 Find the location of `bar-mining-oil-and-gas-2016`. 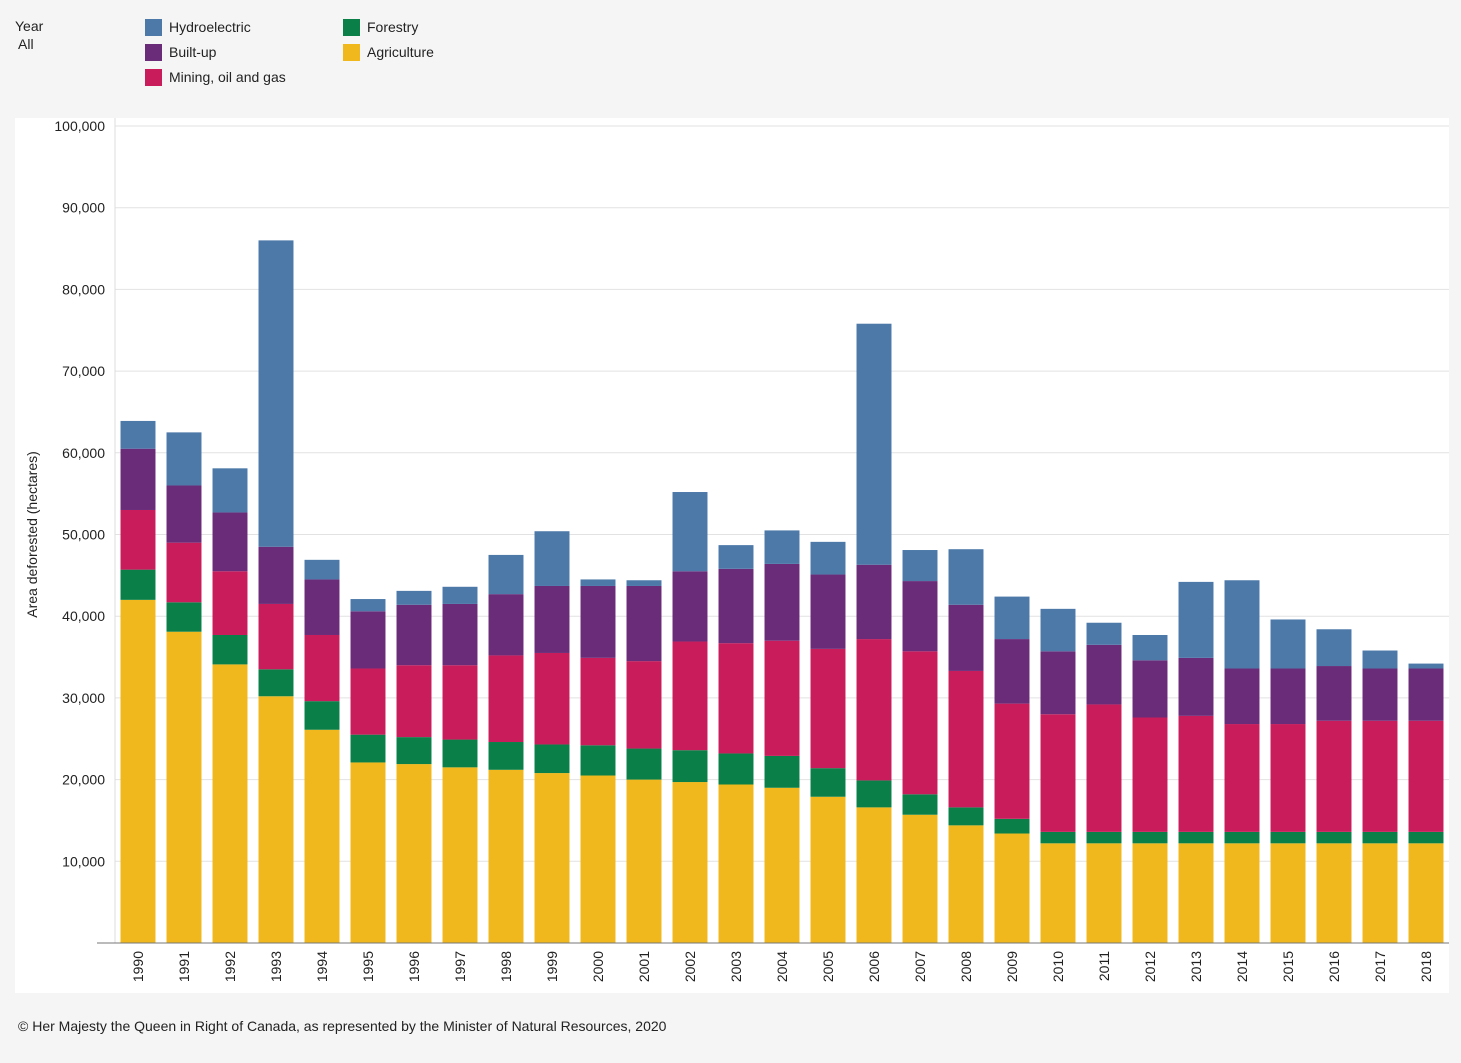

bar-mining-oil-and-gas-2016 is located at coordinates (1334, 776).